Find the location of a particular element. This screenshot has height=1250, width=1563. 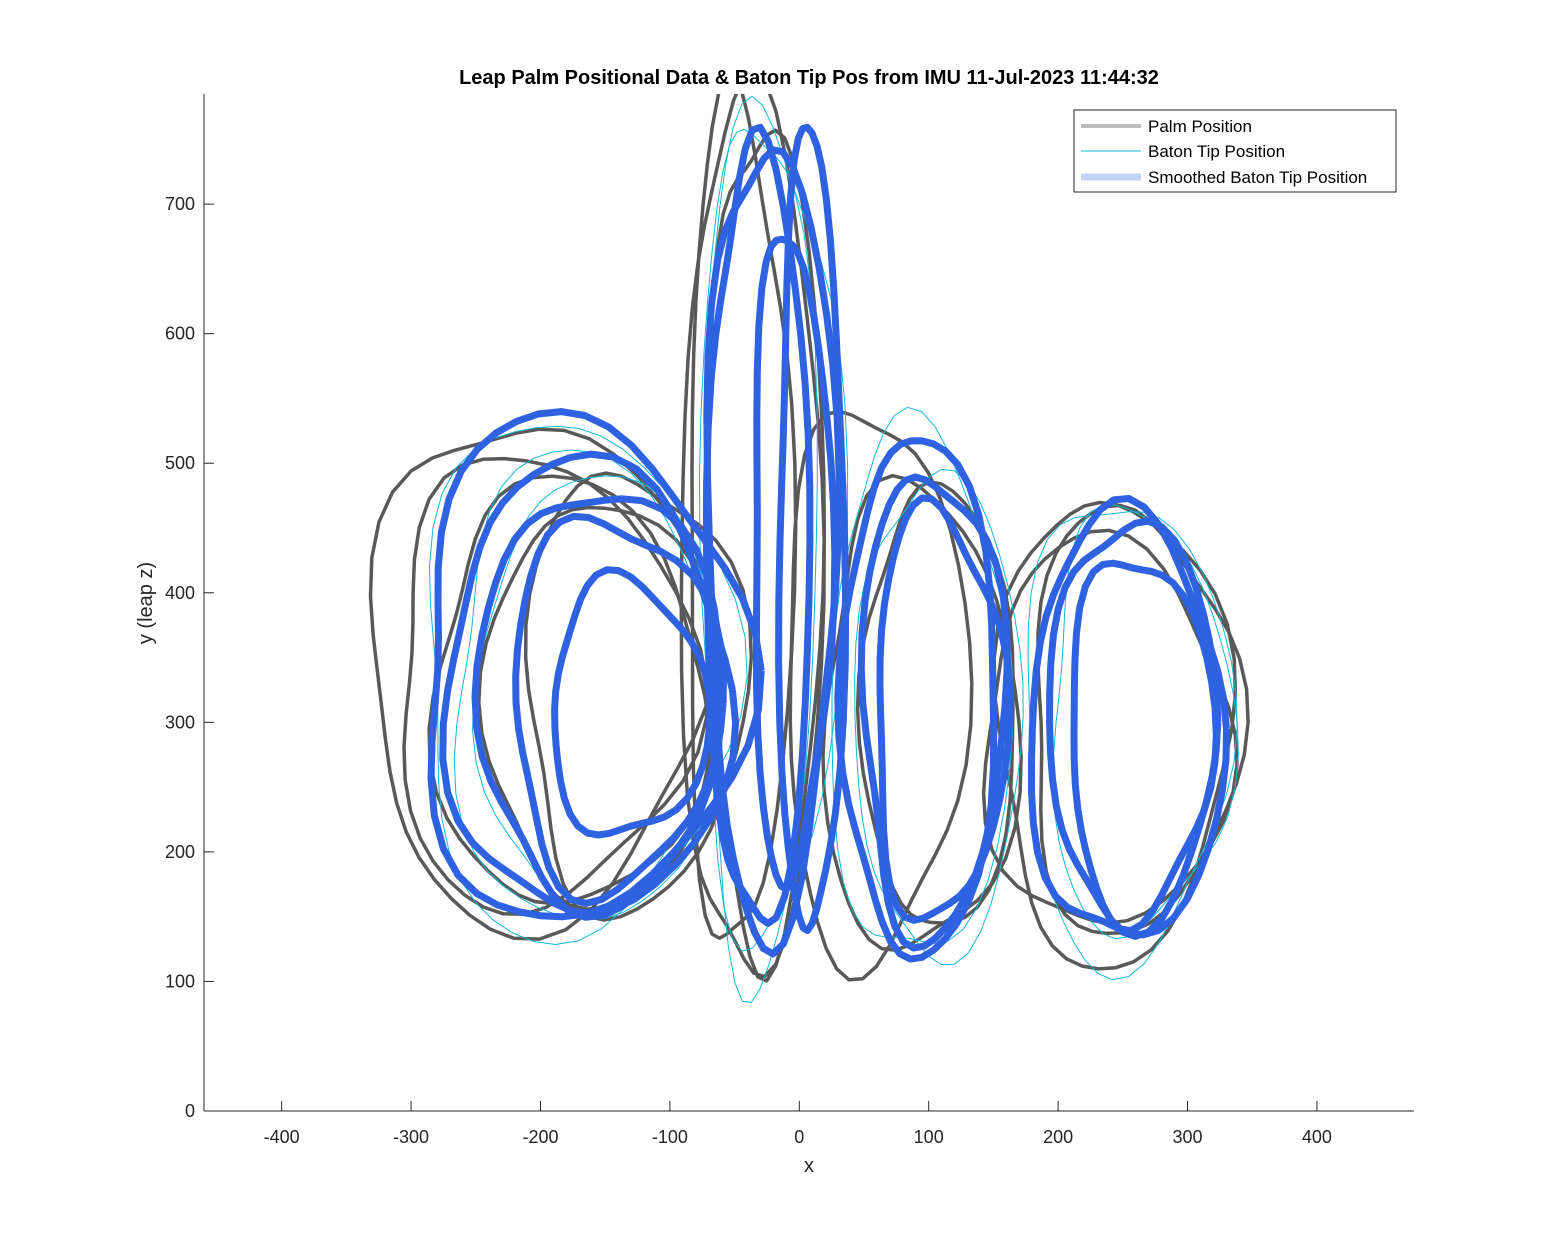

legend-label-baton: Baton Tip Position is located at coordinates (1216, 151).